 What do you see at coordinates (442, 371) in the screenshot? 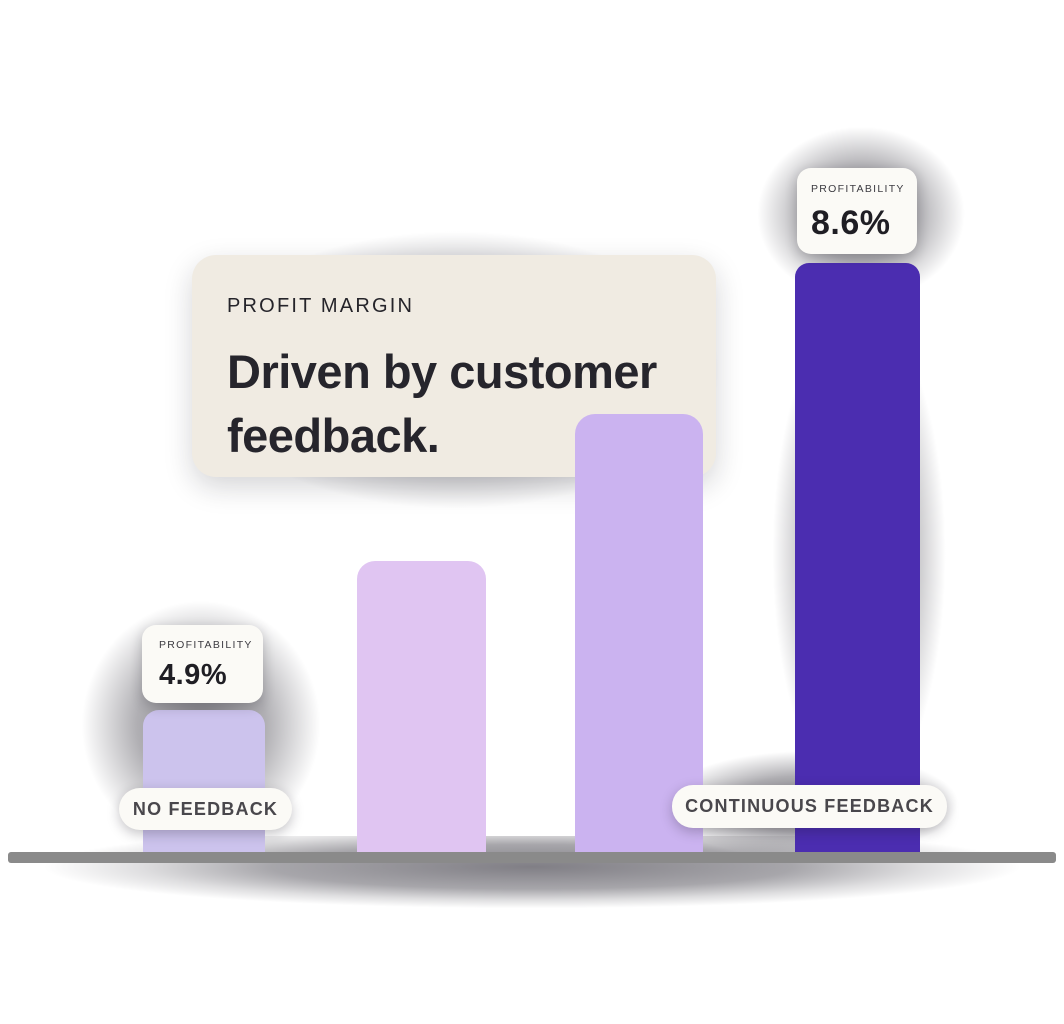
I see `headline-title-line1: Driven by customer` at bounding box center [442, 371].